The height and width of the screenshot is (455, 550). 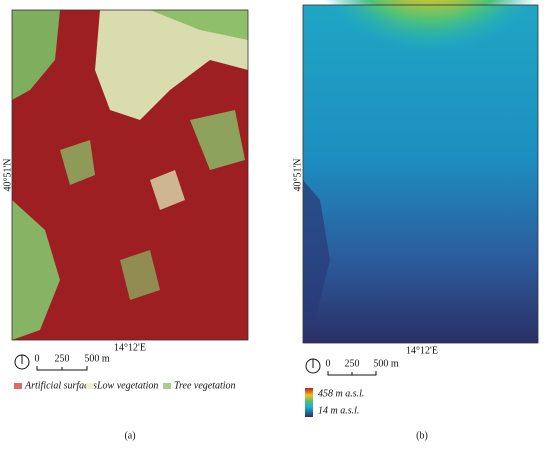 What do you see at coordinates (422, 435) in the screenshot?
I see `panel-caption: (b)` at bounding box center [422, 435].